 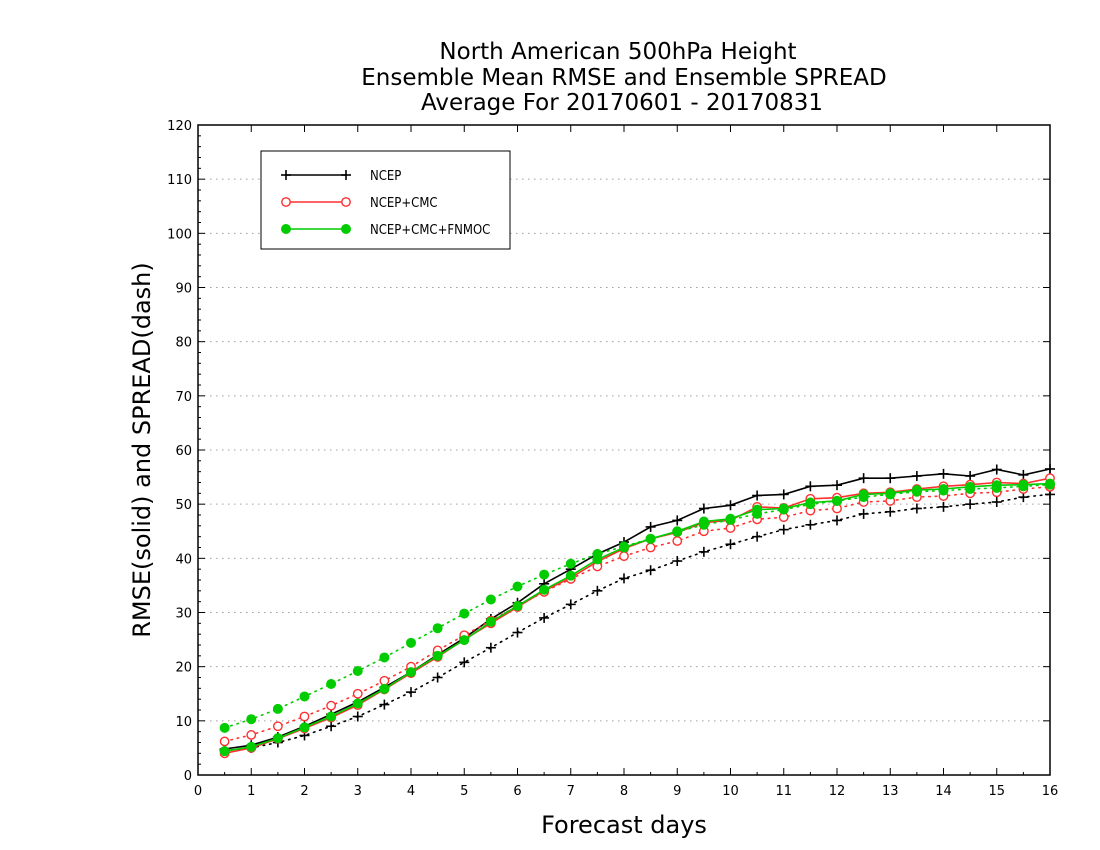 I want to click on legend-label-ncep-cmc: NCEP+CMC, so click(x=404, y=203).